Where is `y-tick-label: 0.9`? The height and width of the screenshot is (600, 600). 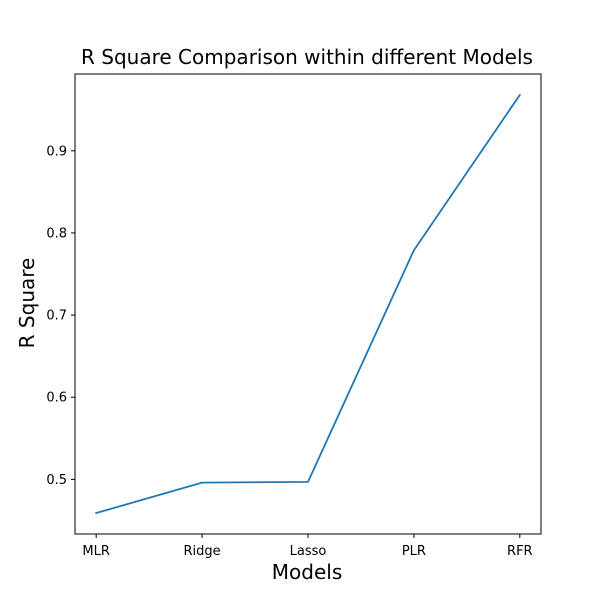
y-tick-label: 0.9 is located at coordinates (56, 151).